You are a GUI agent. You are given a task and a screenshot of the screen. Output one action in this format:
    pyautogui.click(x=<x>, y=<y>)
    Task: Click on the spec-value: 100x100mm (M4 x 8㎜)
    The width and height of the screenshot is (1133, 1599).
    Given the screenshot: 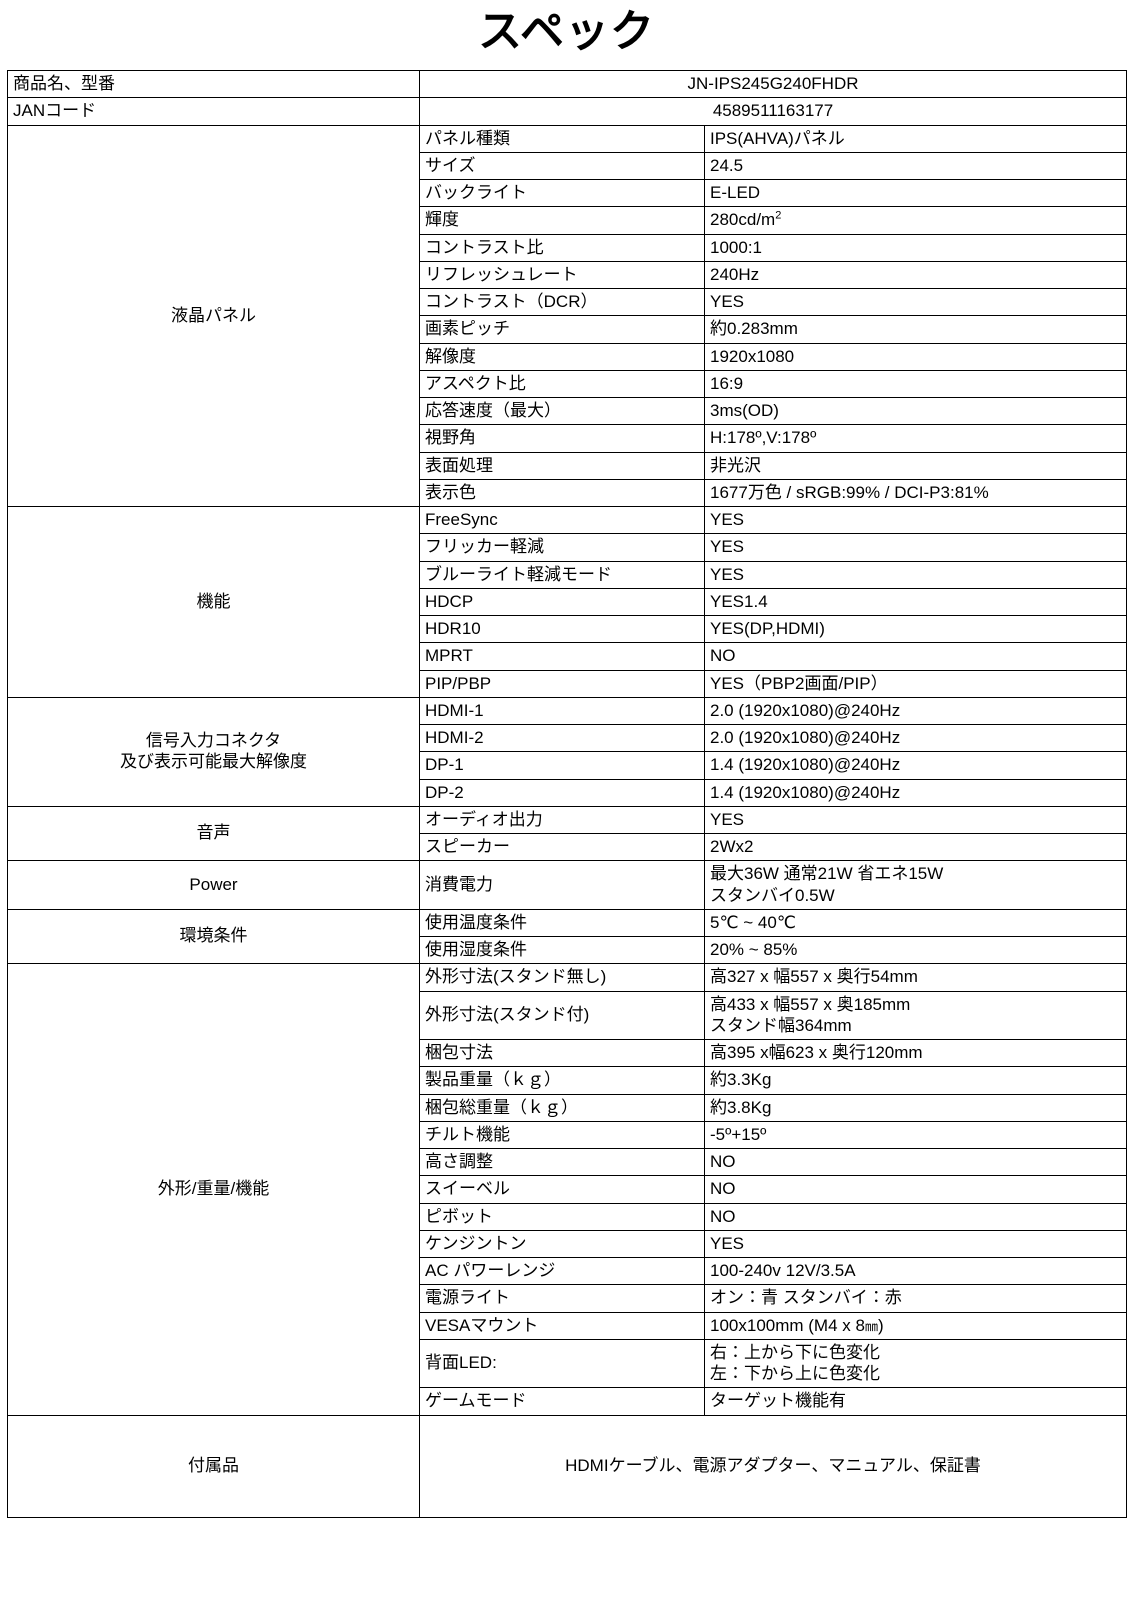 What is the action you would take?
    pyautogui.click(x=915, y=1325)
    